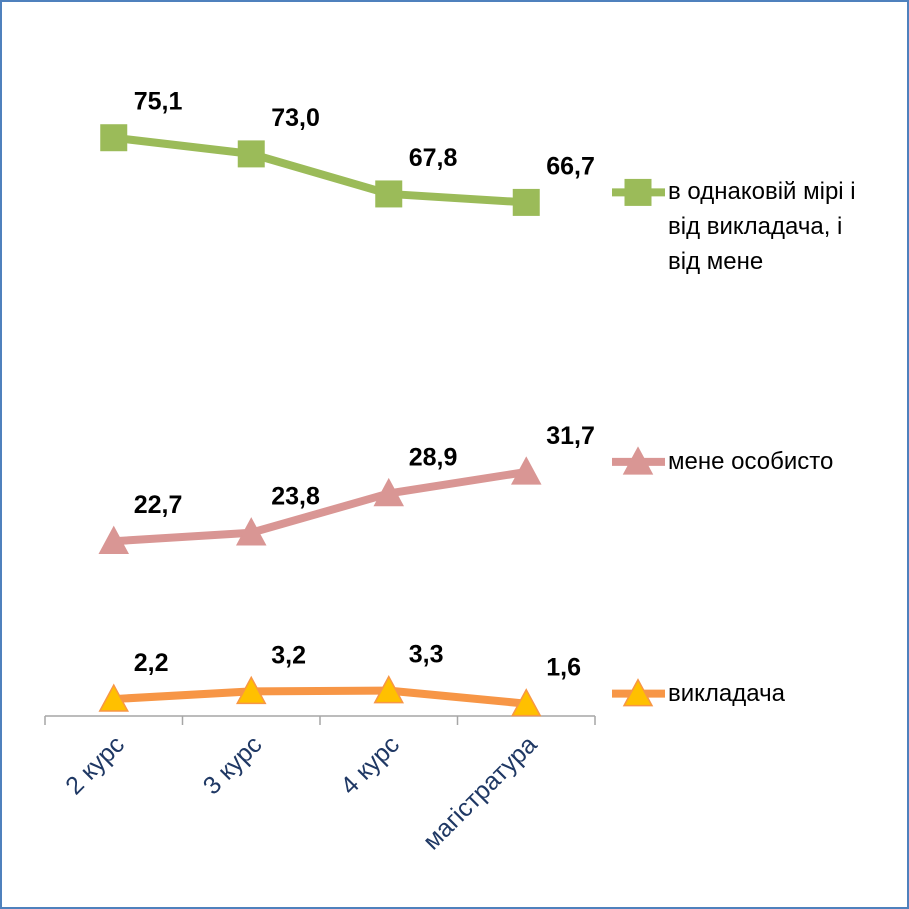 The height and width of the screenshot is (909, 909). I want to click on data-label: 3,2, so click(288, 655).